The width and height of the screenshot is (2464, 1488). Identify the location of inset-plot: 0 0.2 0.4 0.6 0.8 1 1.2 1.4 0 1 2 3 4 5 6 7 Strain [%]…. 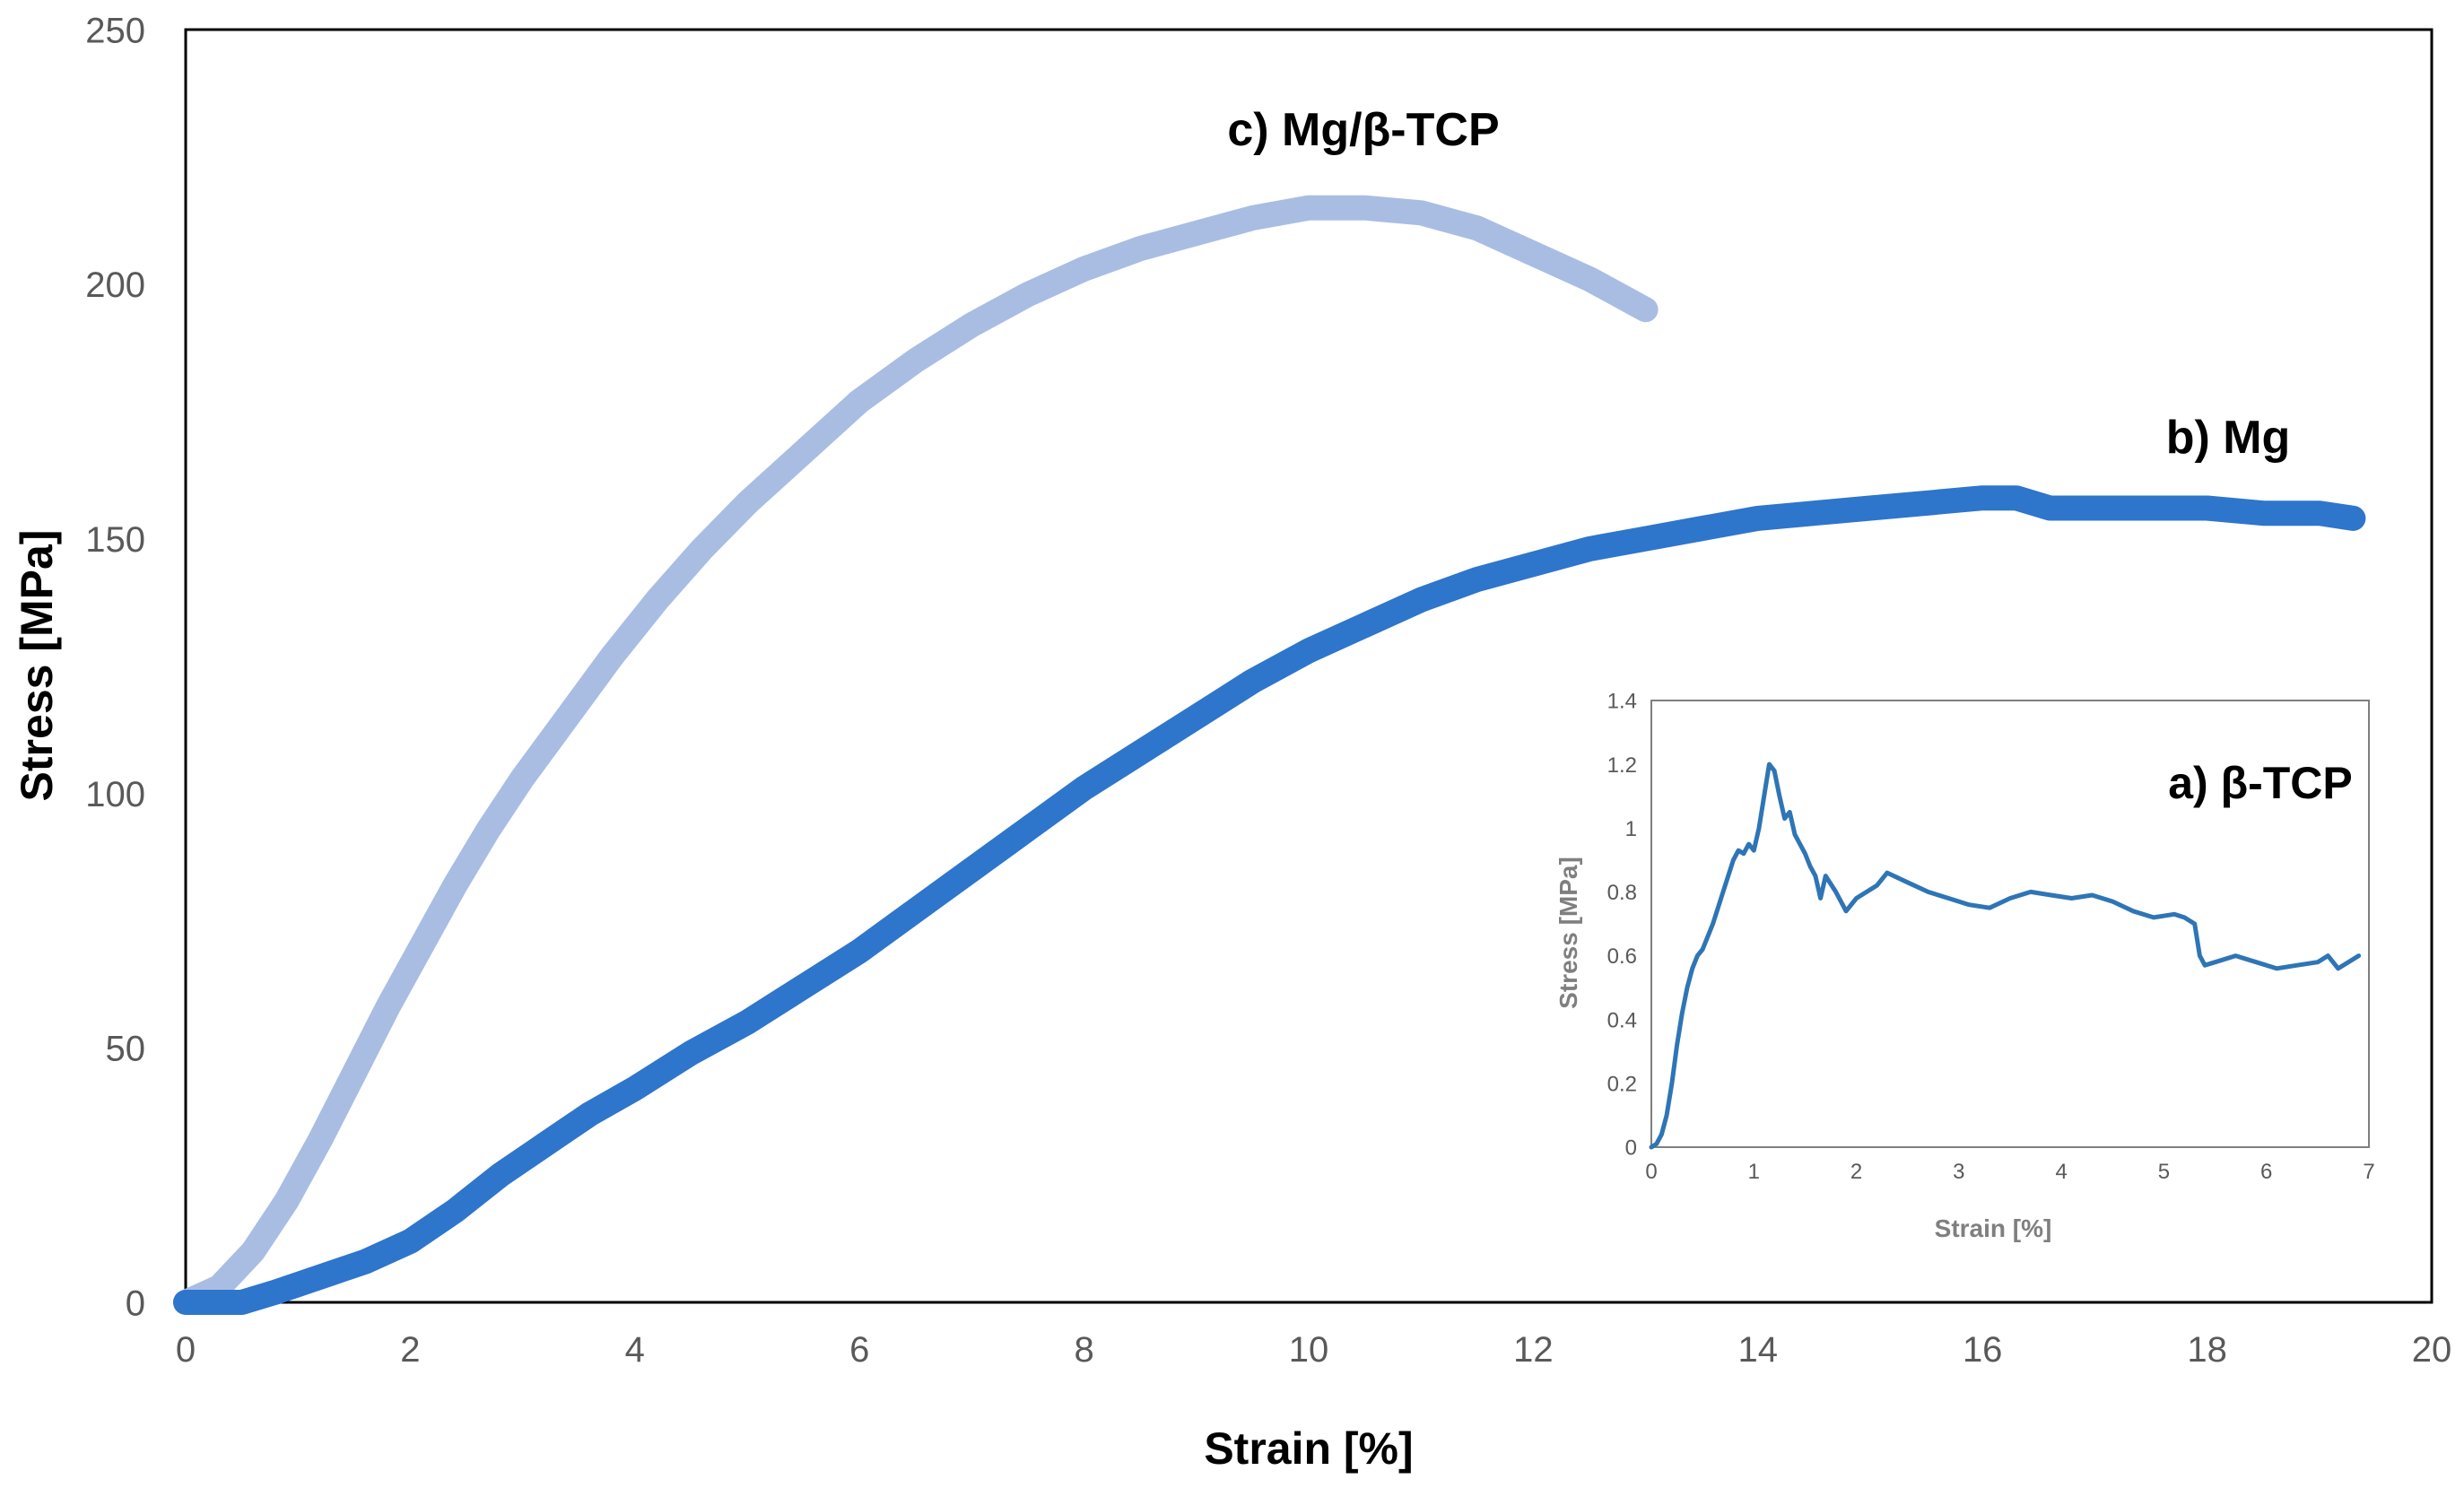
(1962, 969).